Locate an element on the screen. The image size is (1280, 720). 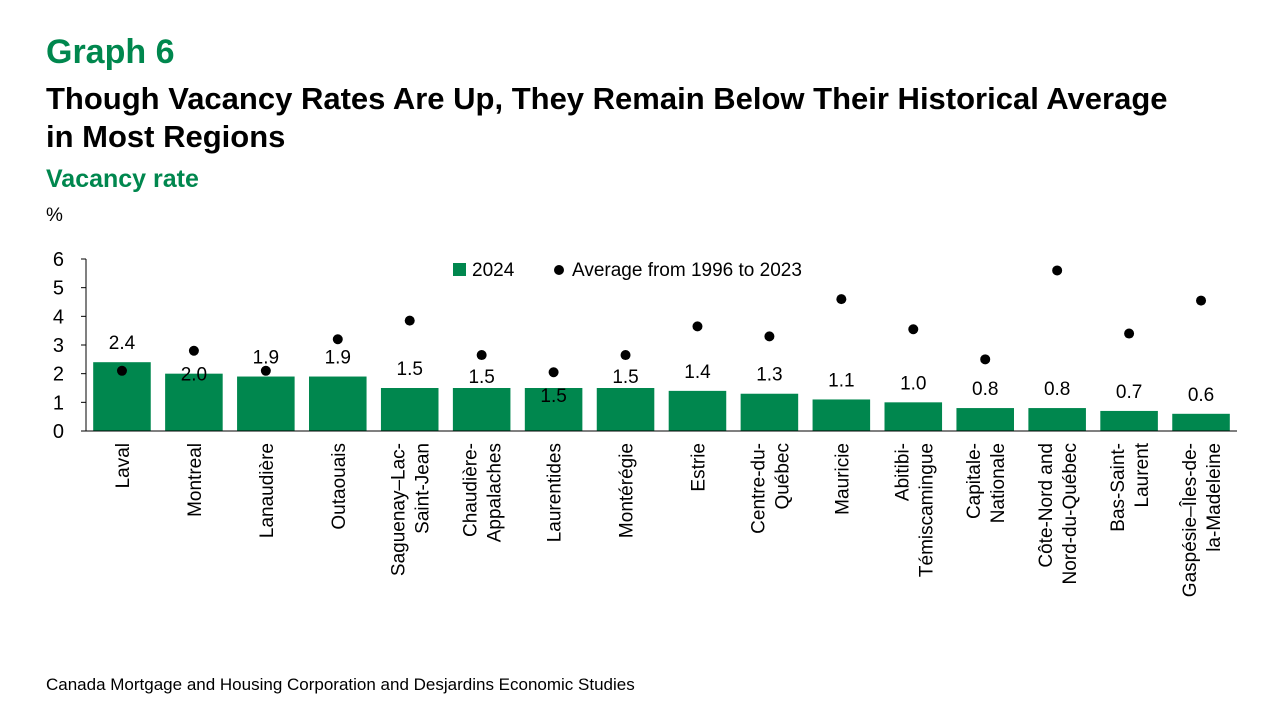
x-tick-label: Estrie is located at coordinates (698, 467).